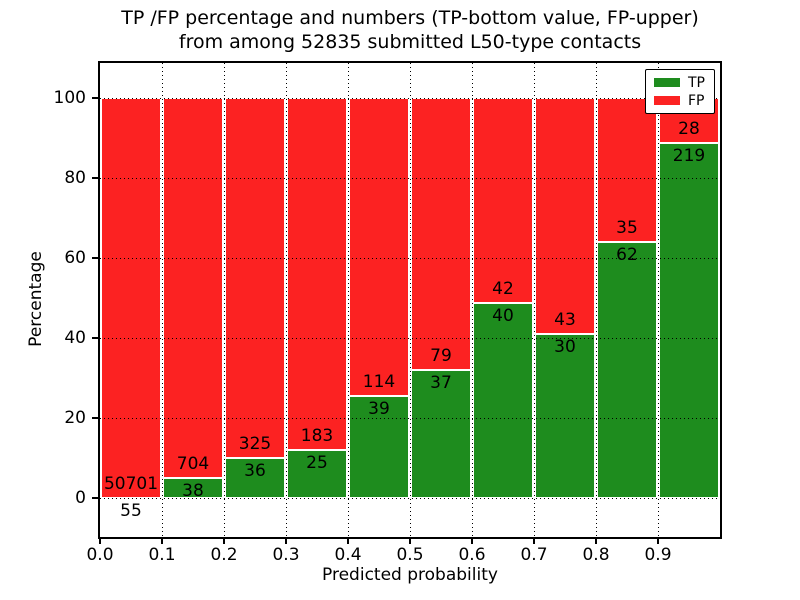 The image size is (800, 600). Describe the element at coordinates (689, 156) in the screenshot. I see `tp-count-label: 219` at that location.